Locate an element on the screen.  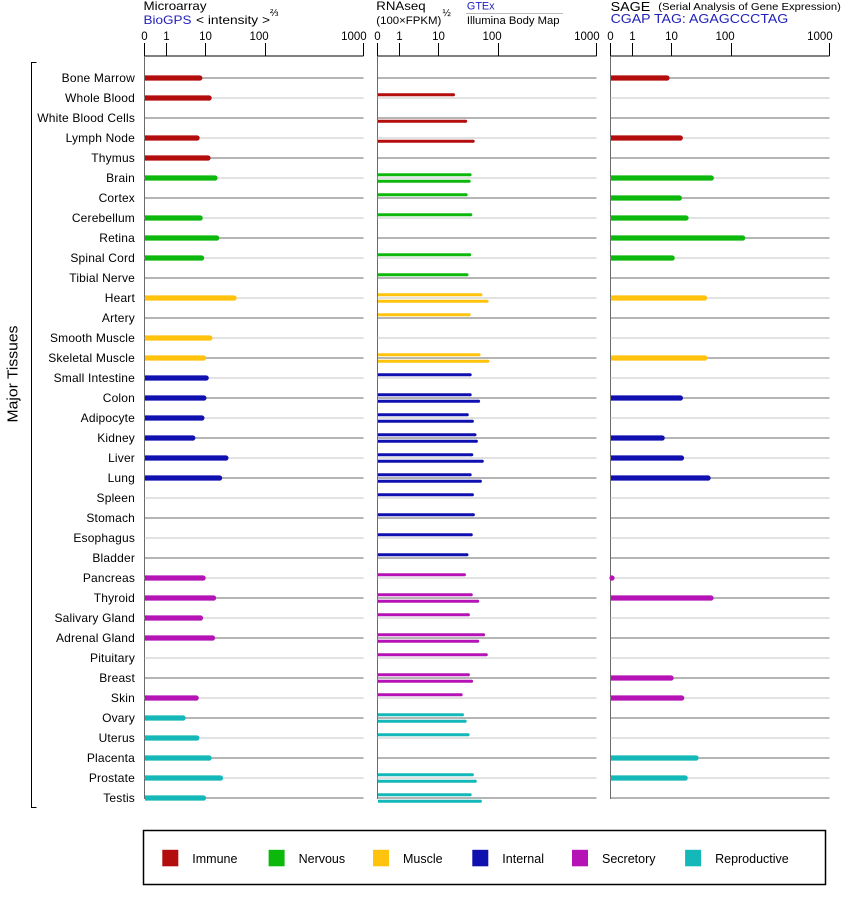
svg-text: Internal is located at coordinates (523, 859).